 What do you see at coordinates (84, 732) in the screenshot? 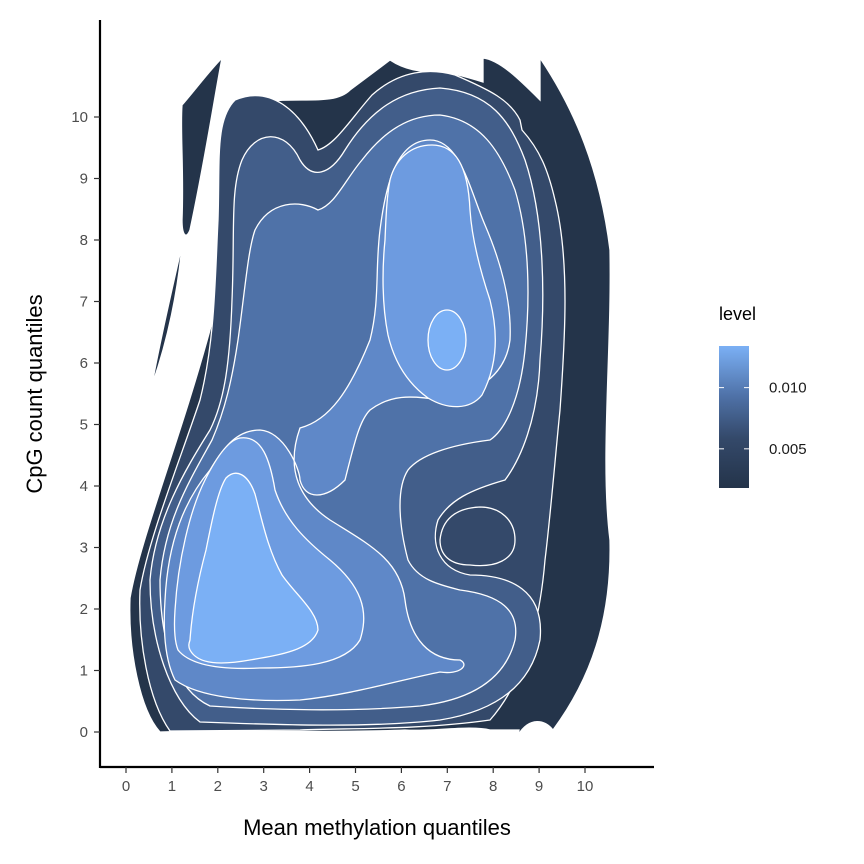
I see `y-tick-label: 0` at bounding box center [84, 732].